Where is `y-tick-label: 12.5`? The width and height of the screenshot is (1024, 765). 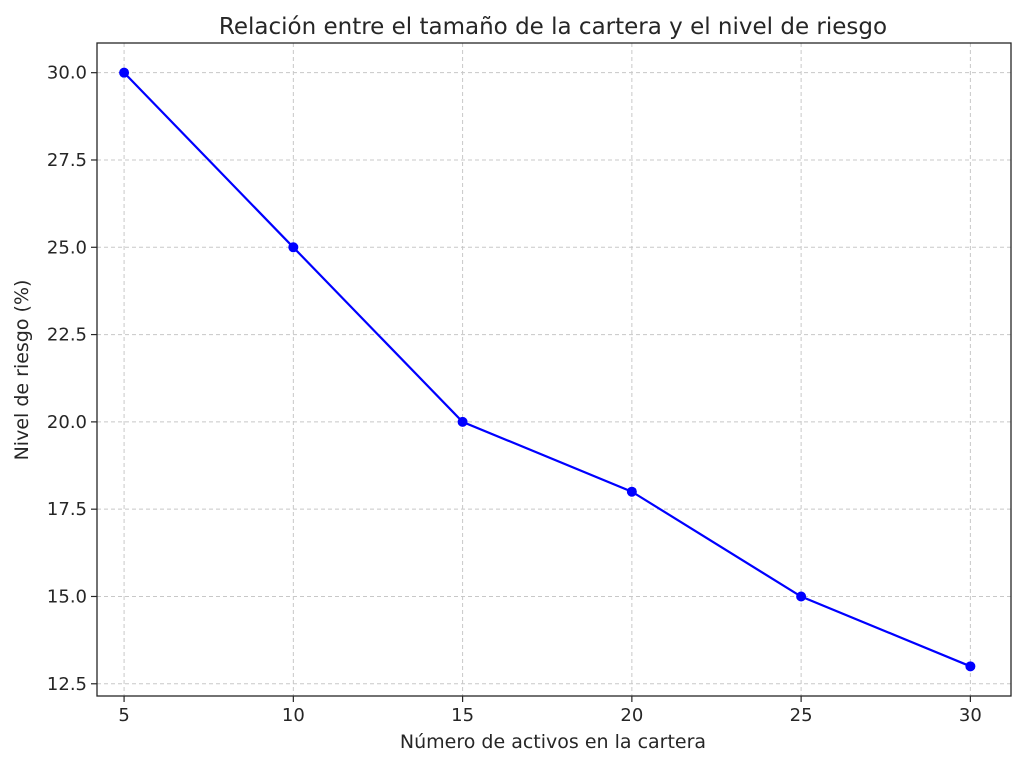 y-tick-label: 12.5 is located at coordinates (67, 684).